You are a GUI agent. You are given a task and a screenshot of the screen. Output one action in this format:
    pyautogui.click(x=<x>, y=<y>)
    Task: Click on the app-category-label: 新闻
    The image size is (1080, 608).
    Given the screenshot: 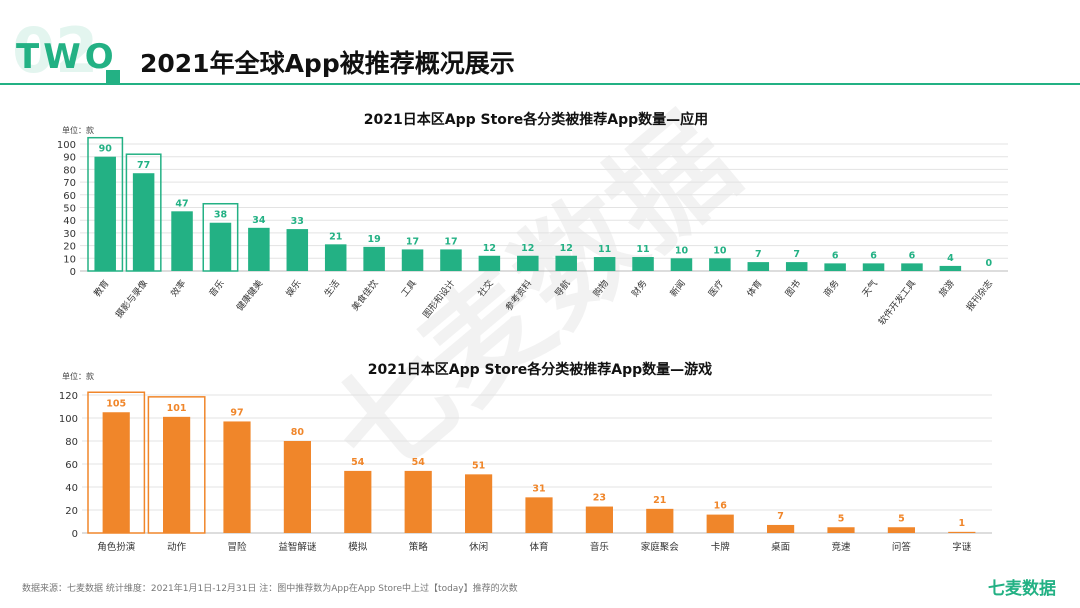 What is the action you would take?
    pyautogui.click(x=677, y=288)
    